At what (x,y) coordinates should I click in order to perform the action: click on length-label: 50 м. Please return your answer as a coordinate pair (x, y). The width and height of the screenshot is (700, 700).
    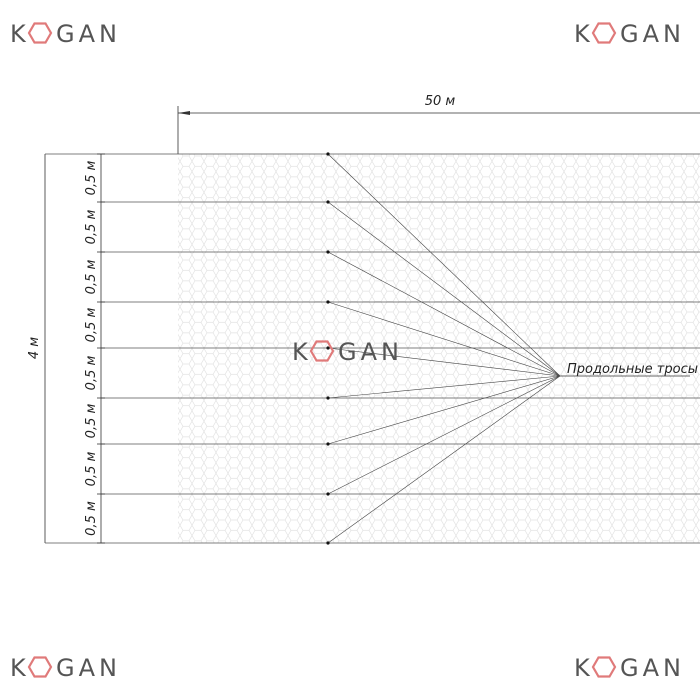
    Looking at the image, I should click on (440, 101).